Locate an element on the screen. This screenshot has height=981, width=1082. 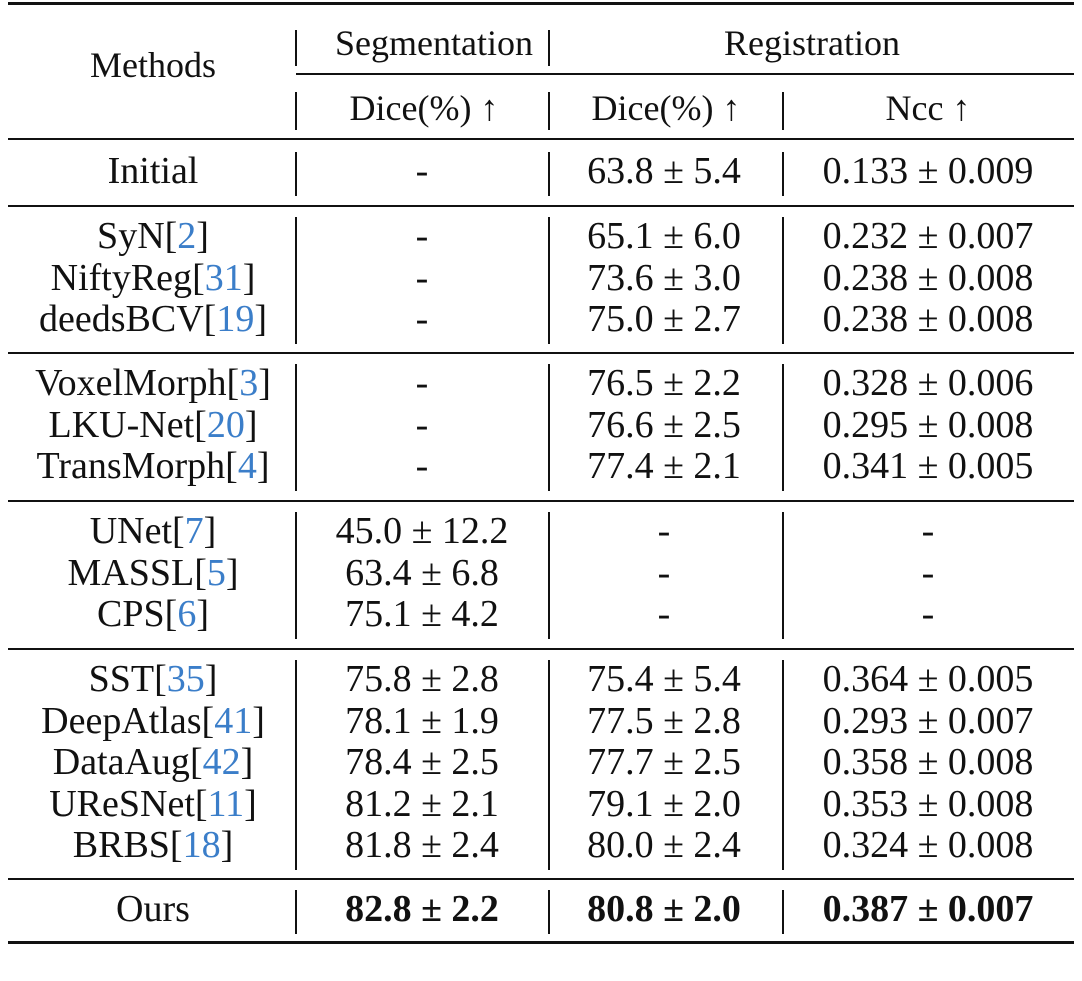
citation-link: 31 is located at coordinates (223, 277).